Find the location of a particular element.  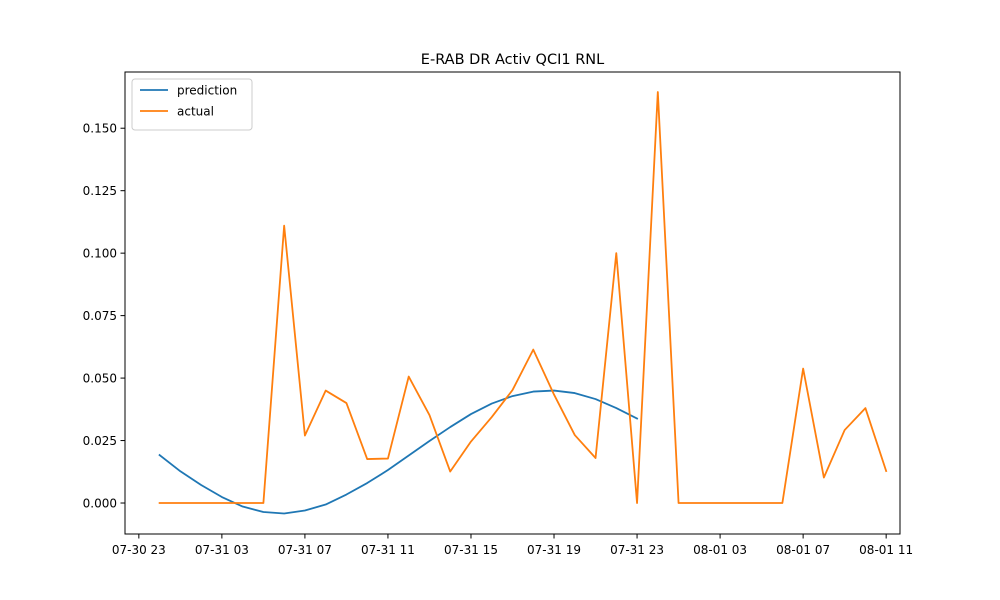

x-tick-label: 07-31 23 is located at coordinates (637, 550).